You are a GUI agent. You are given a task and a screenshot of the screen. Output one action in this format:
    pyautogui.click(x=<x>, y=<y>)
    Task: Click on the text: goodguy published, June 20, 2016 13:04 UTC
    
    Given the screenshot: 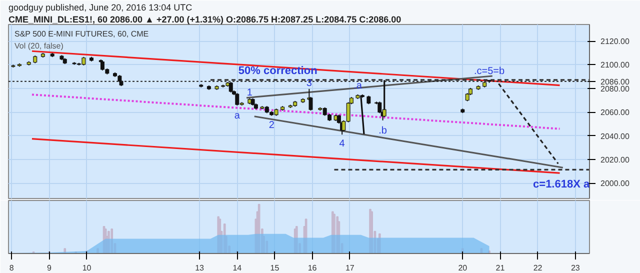 What is the action you would take?
    pyautogui.click(x=100, y=7)
    